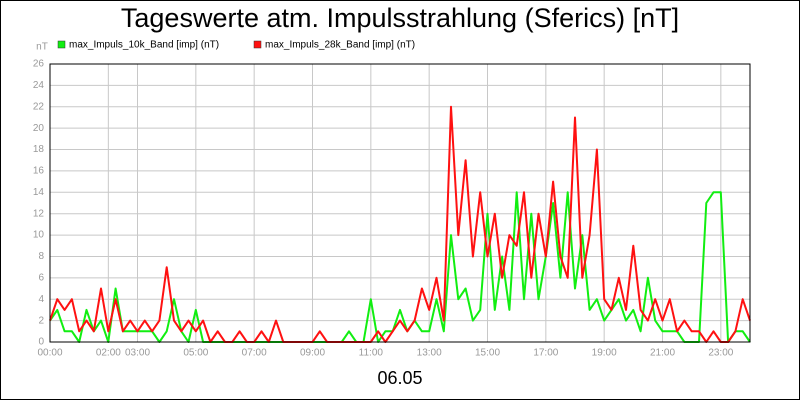 Image resolution: width=800 pixels, height=400 pixels. Describe the element at coordinates (39, 128) in the screenshot. I see `y-tick-label: 20` at that location.